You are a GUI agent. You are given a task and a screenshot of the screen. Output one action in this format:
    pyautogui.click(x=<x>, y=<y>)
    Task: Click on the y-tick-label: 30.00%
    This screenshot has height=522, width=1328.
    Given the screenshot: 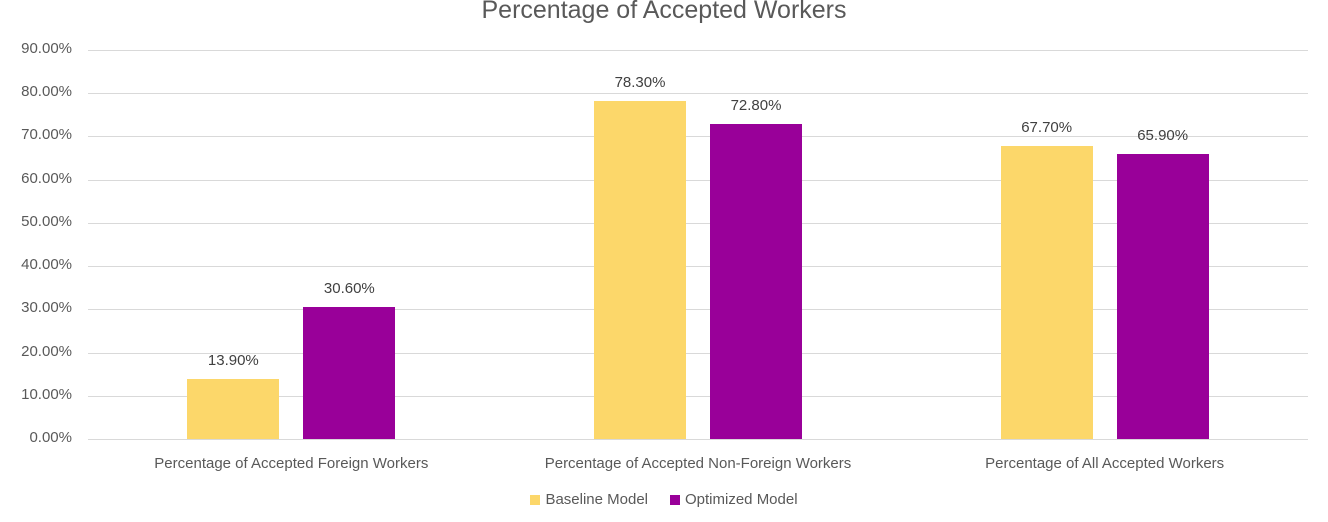 What is the action you would take?
    pyautogui.click(x=46, y=308)
    